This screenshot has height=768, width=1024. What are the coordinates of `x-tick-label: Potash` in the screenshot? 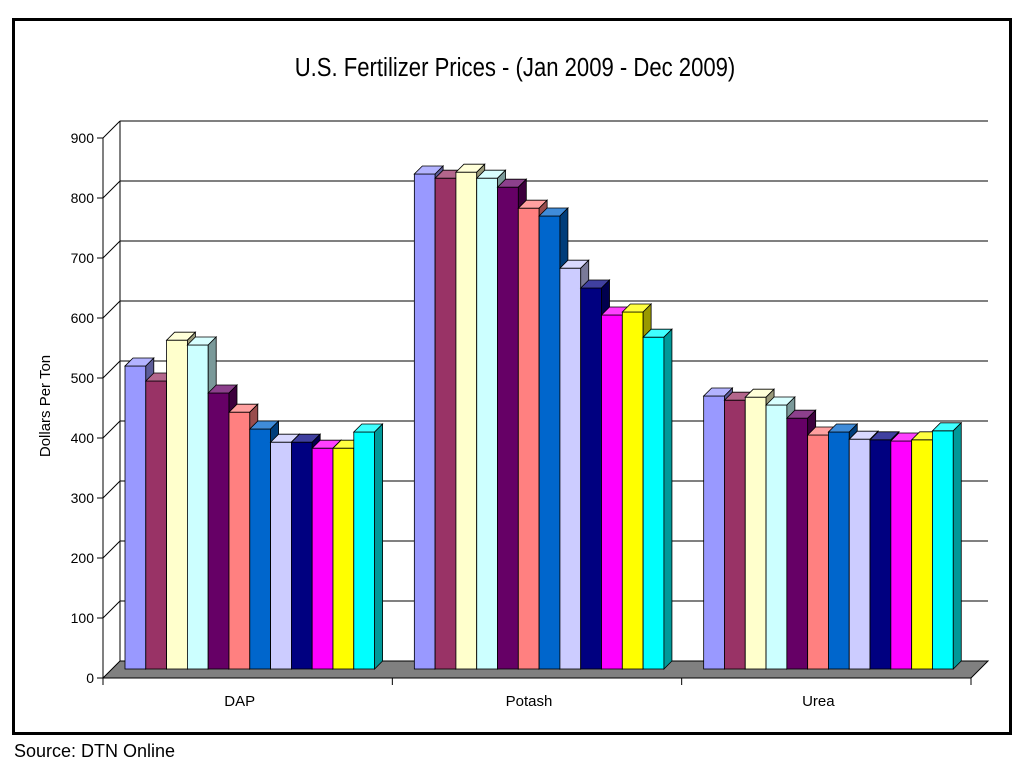 It's located at (529, 701).